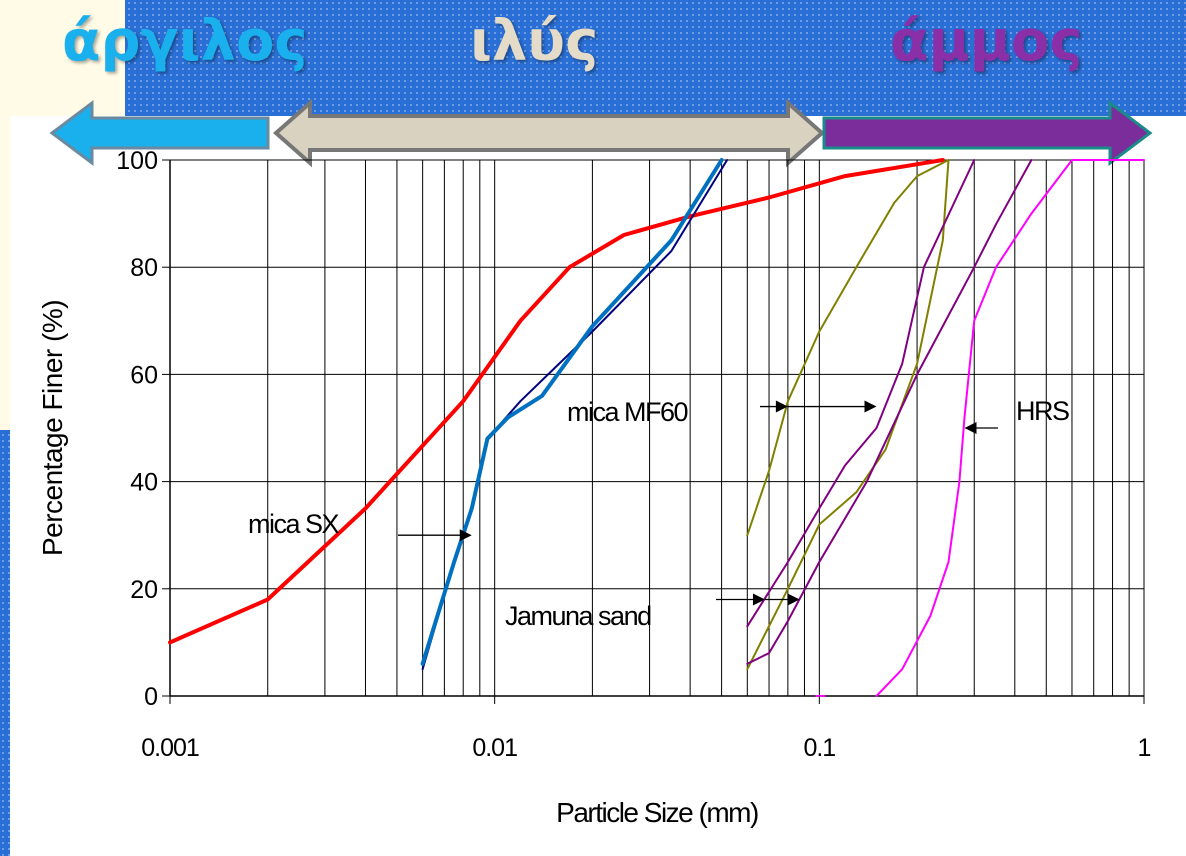 This screenshot has height=856, width=1186. Describe the element at coordinates (52, 428) in the screenshot. I see `y-axis-label: Percentage Finer (%)` at that location.